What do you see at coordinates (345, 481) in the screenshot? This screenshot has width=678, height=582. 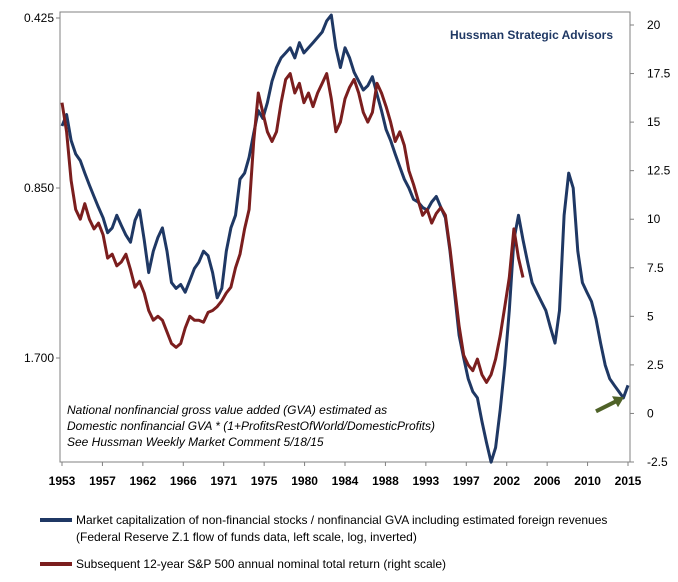 I see `x-tick-label: 1984` at bounding box center [345, 481].